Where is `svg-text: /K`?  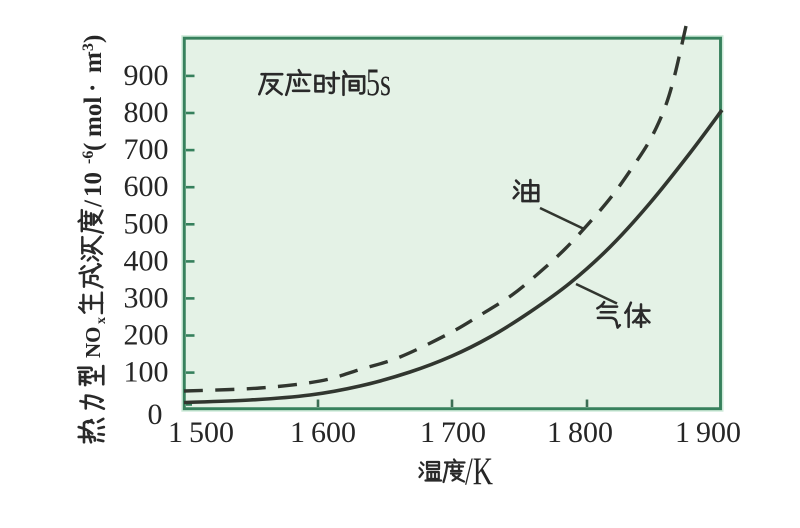
svg-text: /K is located at coordinates (479, 472).